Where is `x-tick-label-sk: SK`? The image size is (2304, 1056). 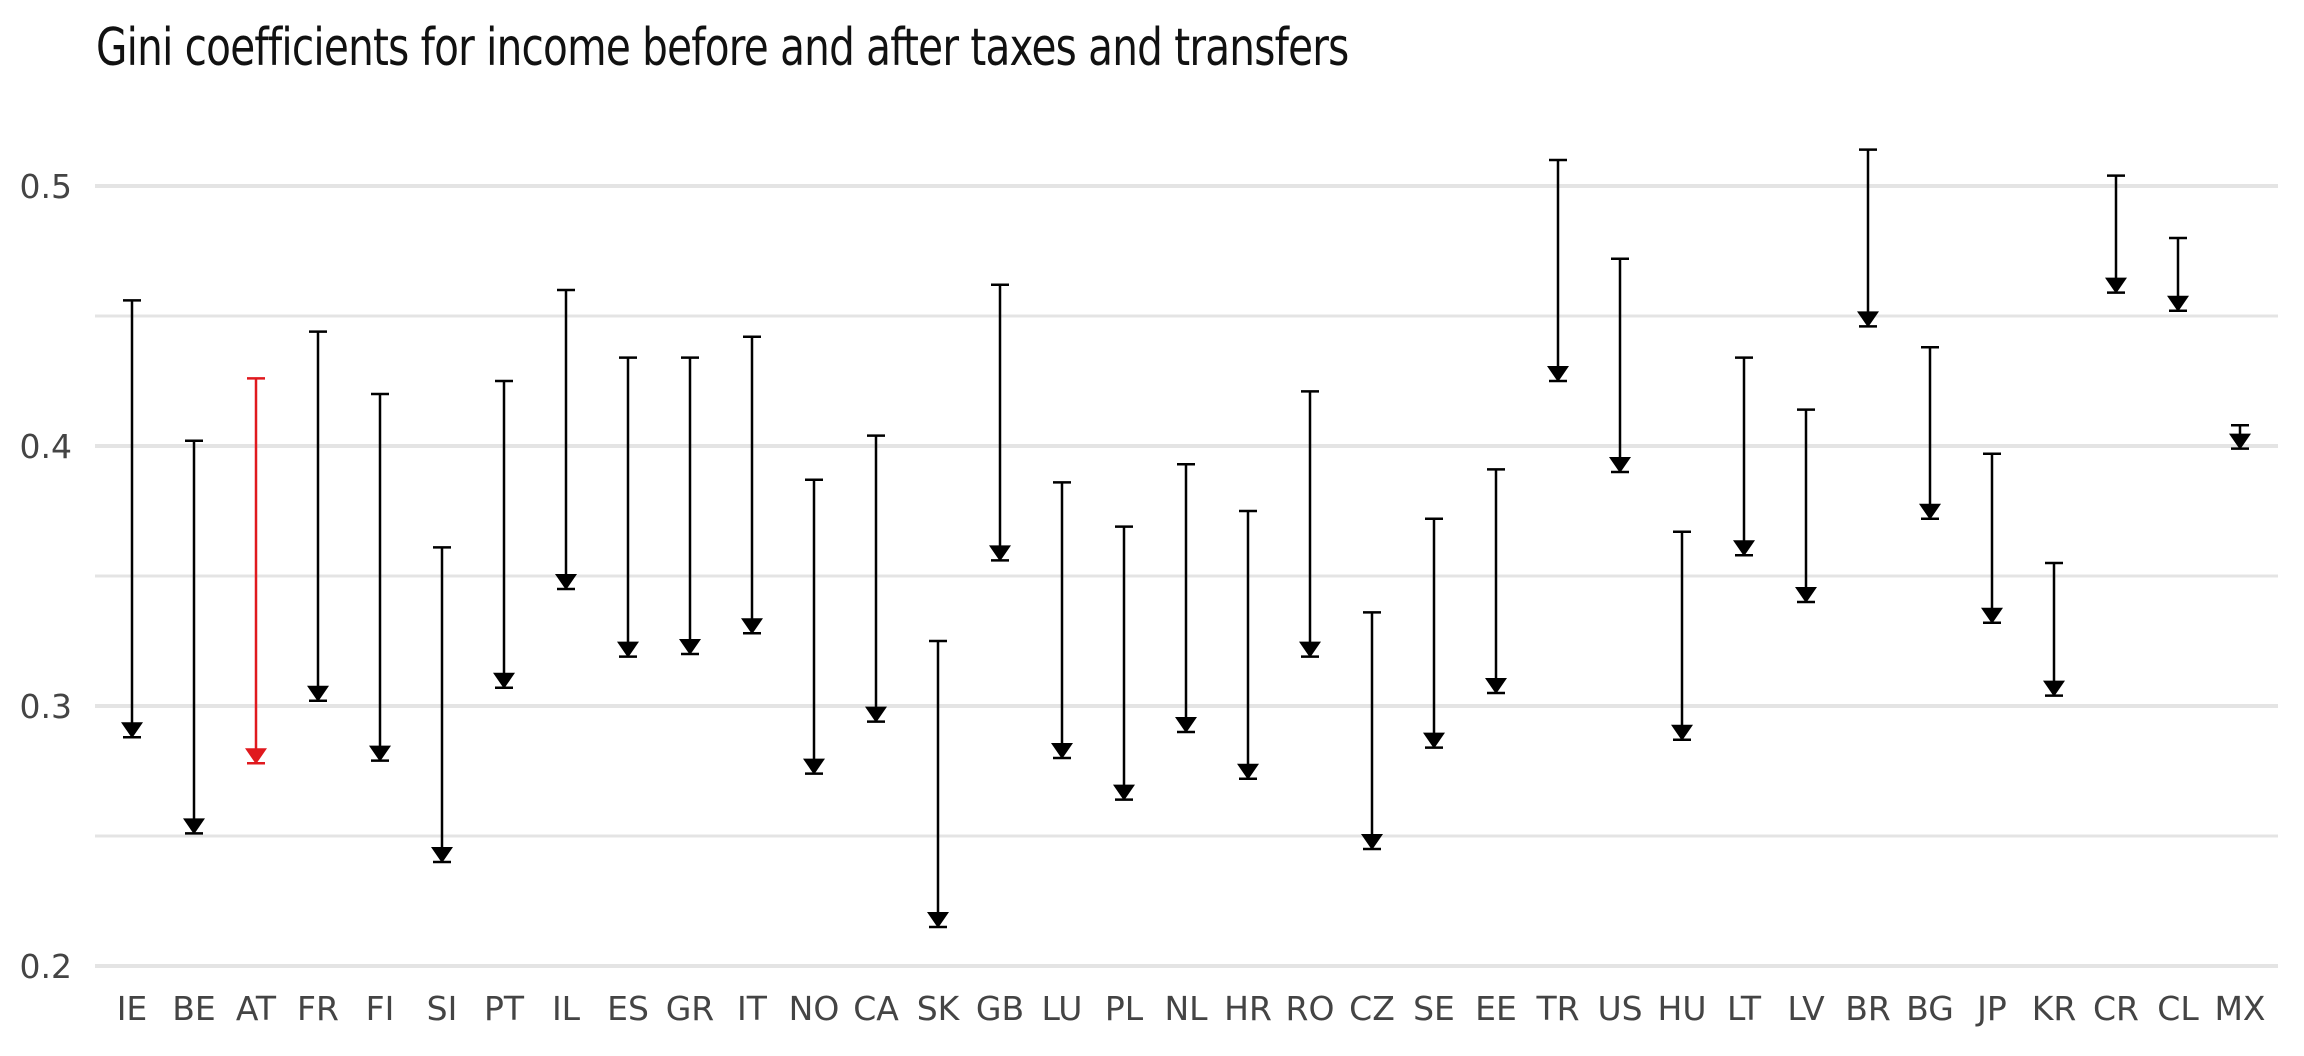 x-tick-label-sk: SK is located at coordinates (939, 1008).